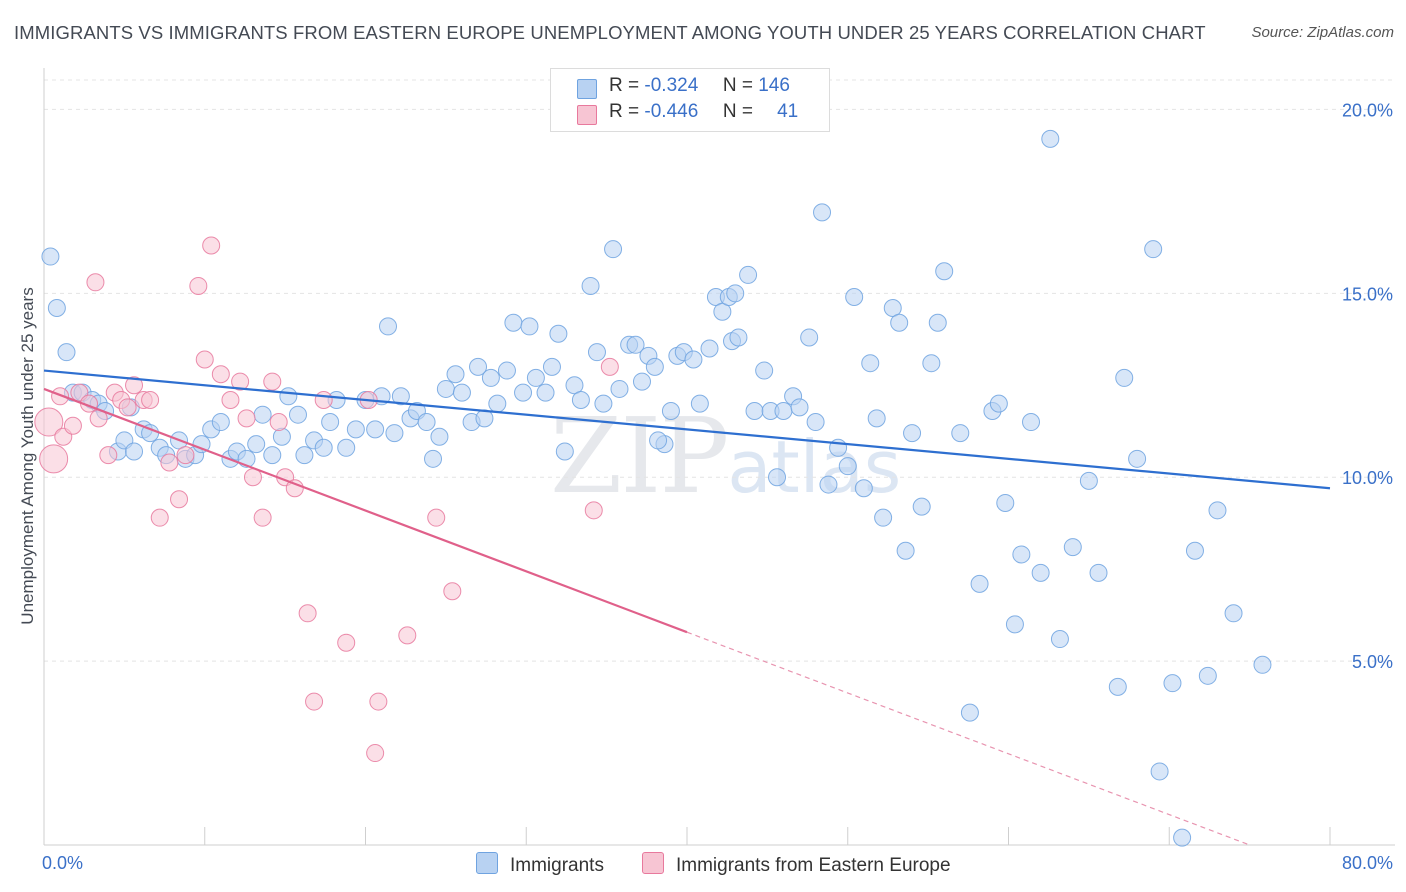 The width and height of the screenshot is (1406, 892). I want to click on eastern-europe-trendline-extension, so click(968, 738).